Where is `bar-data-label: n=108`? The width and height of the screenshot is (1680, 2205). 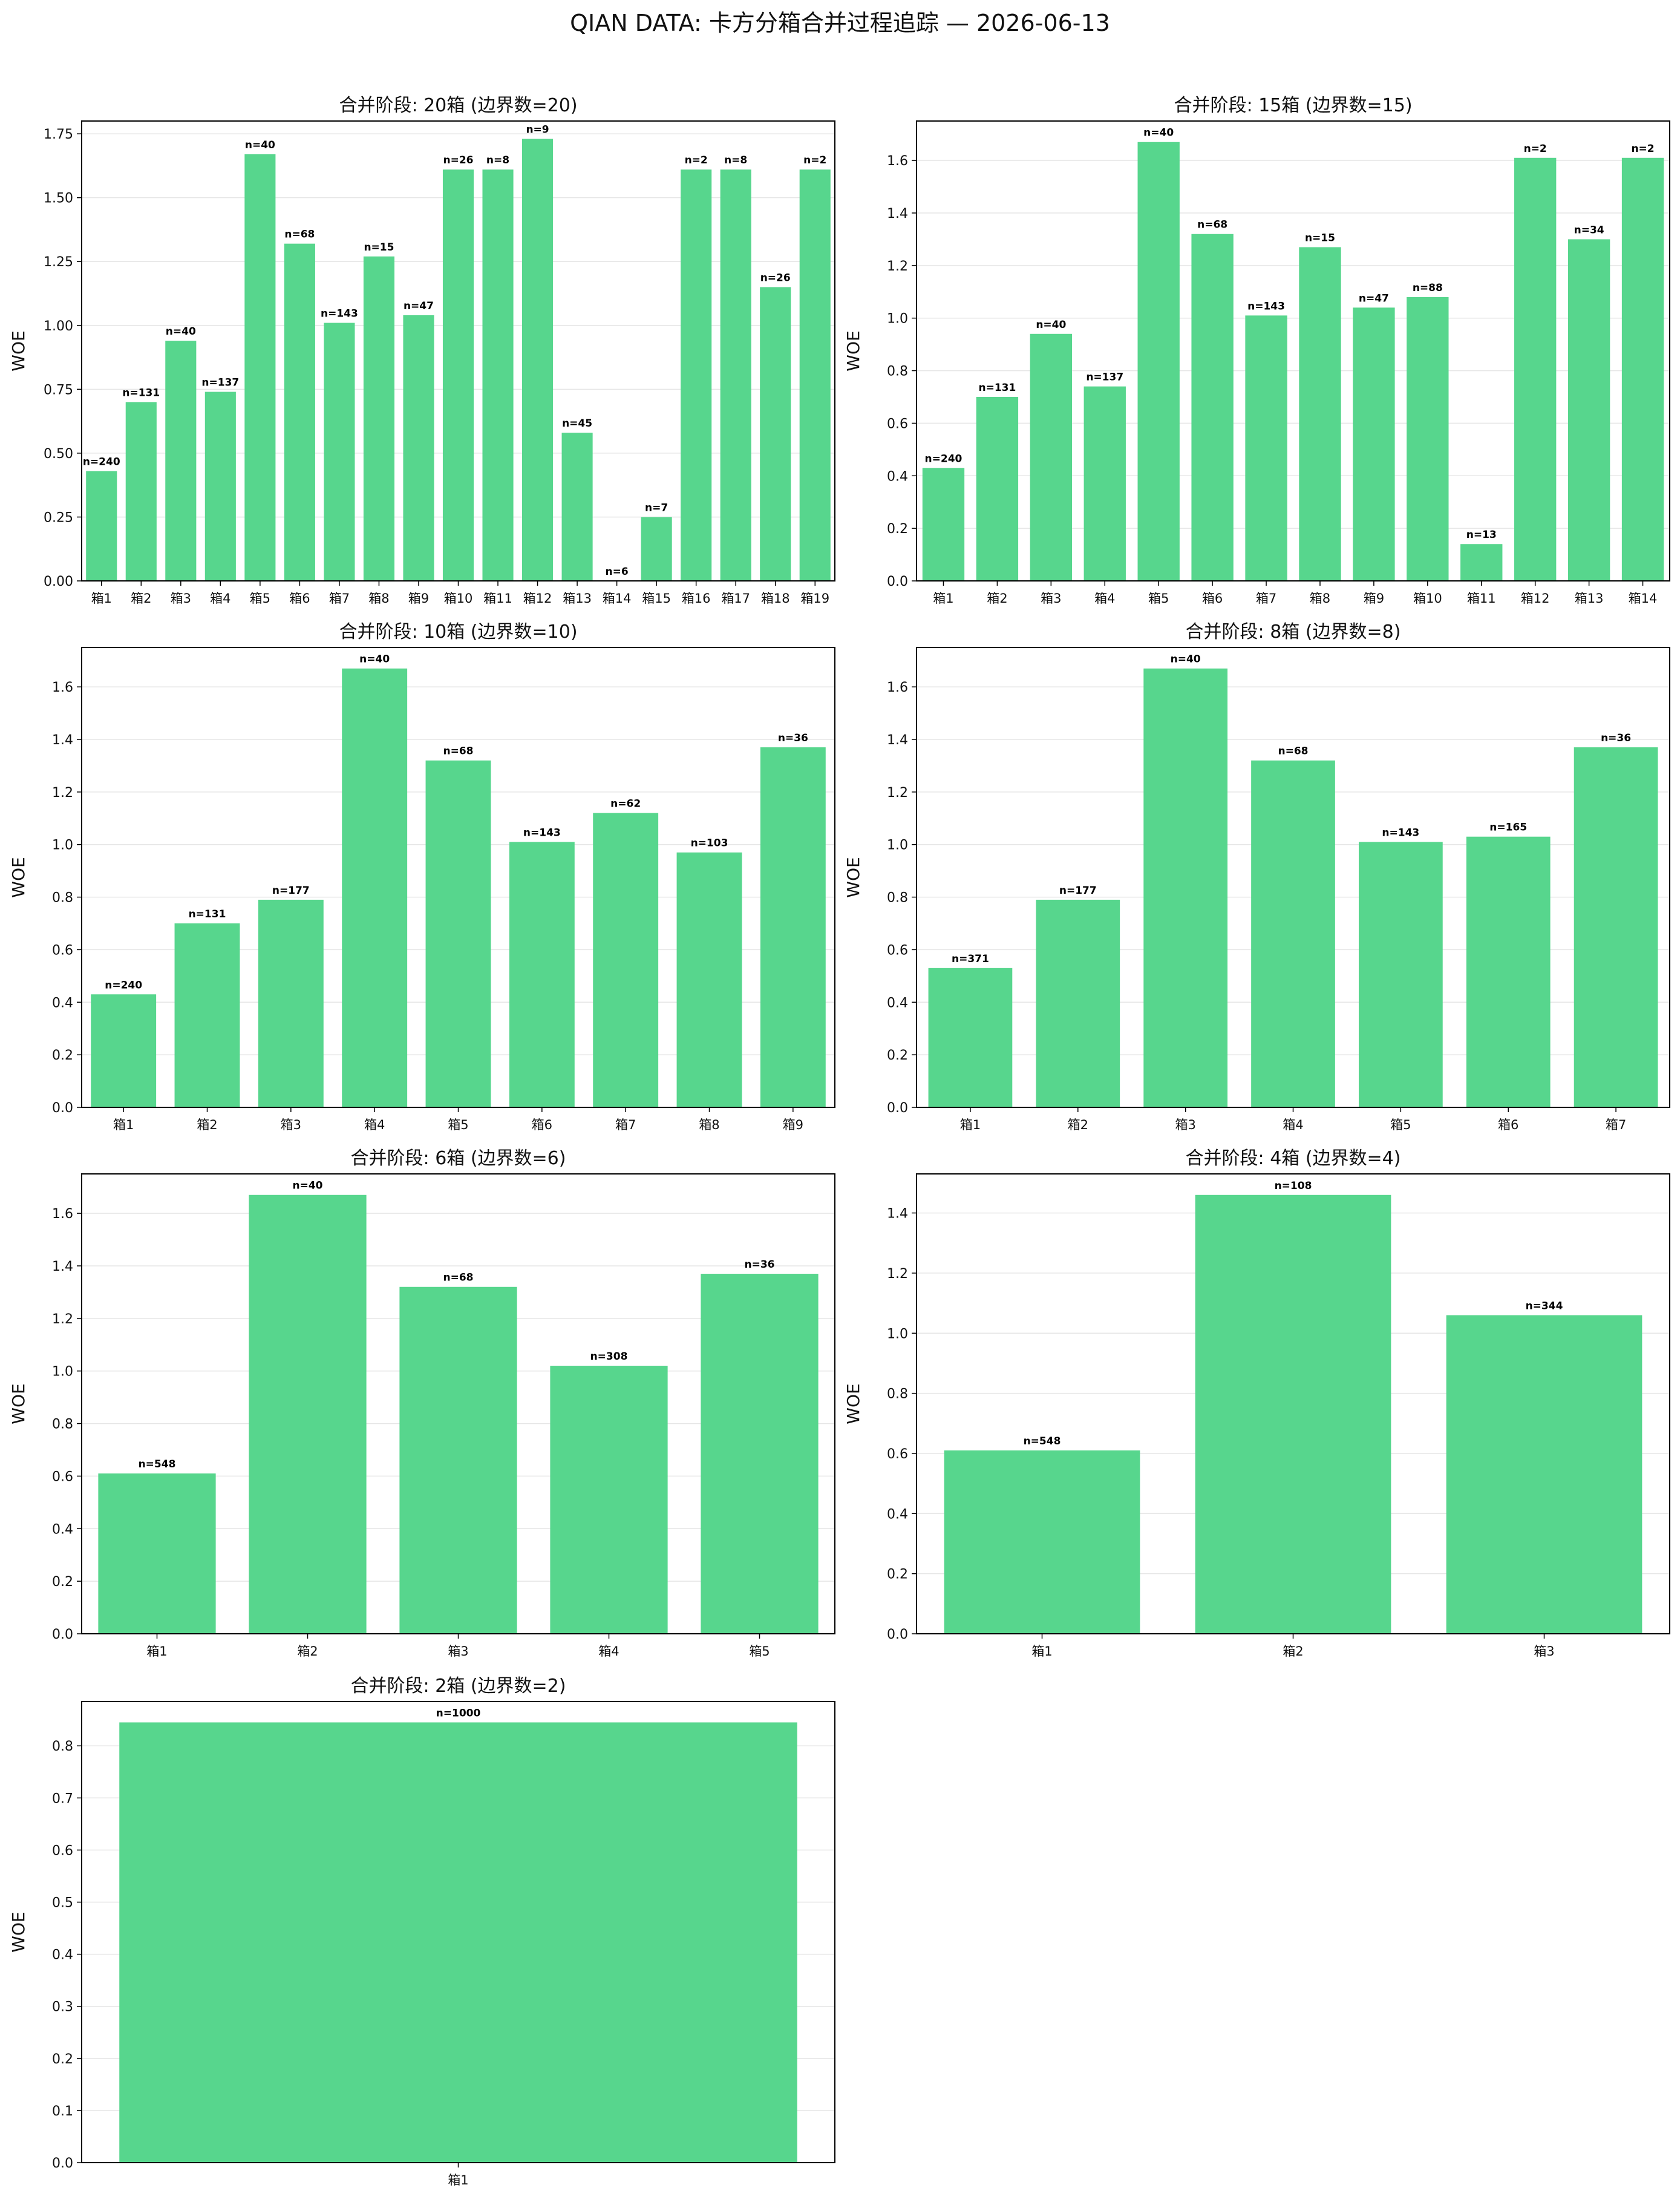
bar-data-label: n=108 is located at coordinates (1293, 1186).